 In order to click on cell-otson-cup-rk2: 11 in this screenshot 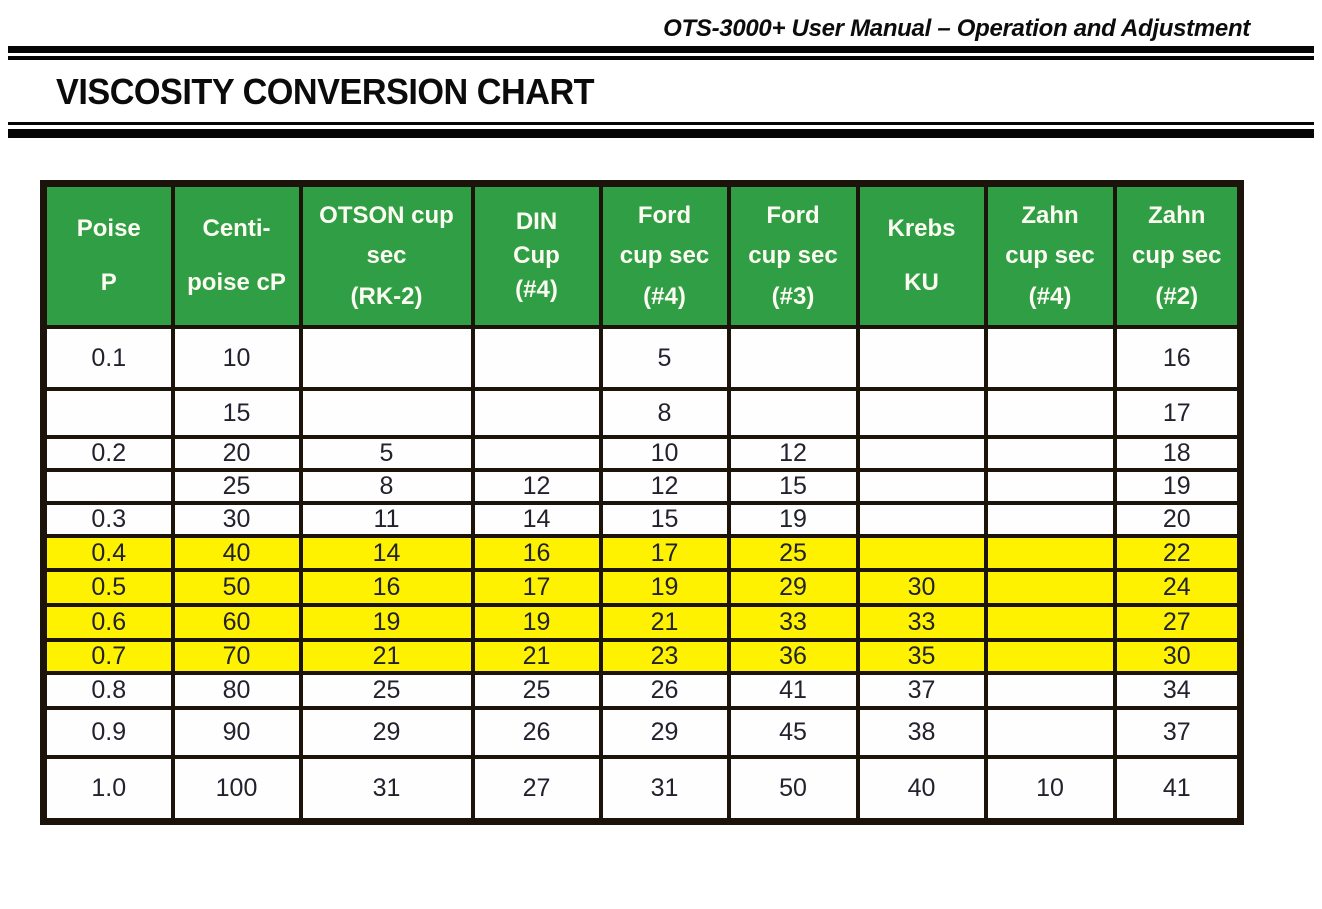, I will do `click(386, 519)`.